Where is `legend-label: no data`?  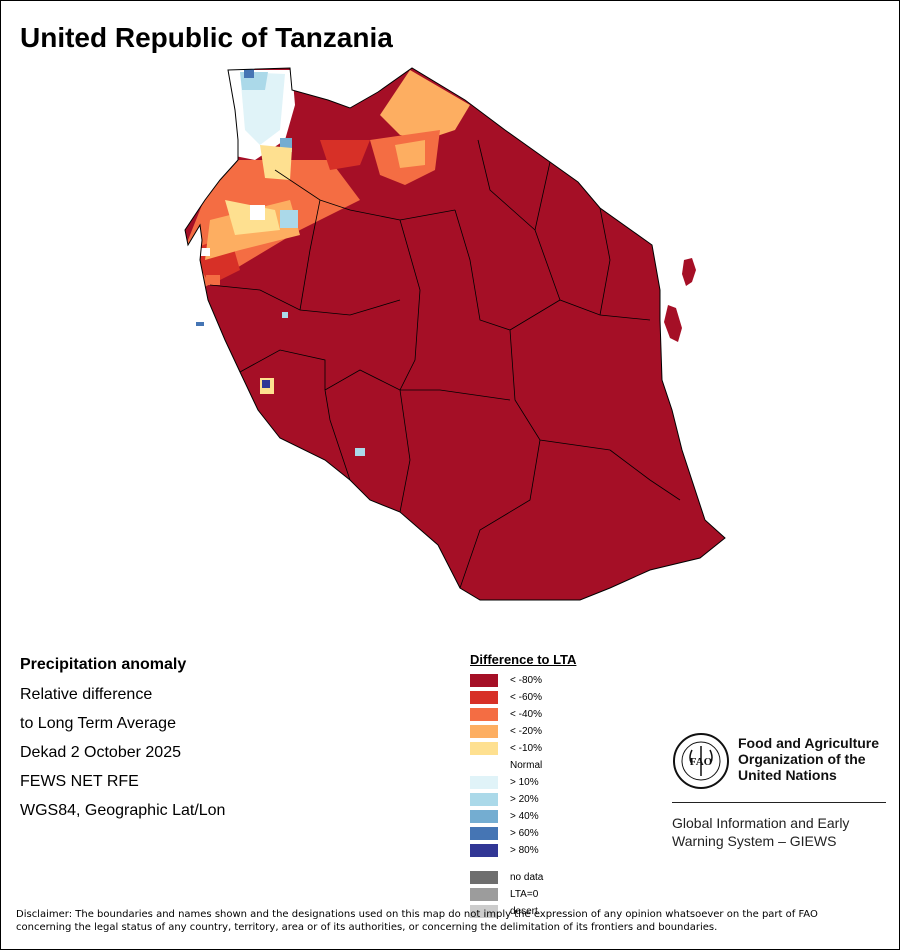
legend-label: no data is located at coordinates (527, 877).